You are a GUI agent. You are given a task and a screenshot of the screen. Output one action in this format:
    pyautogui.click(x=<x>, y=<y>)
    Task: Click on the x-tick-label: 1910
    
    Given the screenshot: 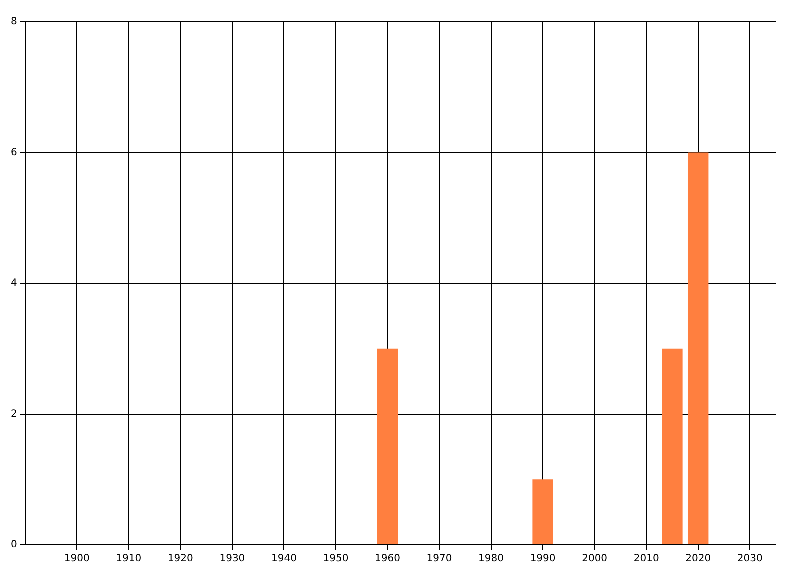 What is the action you would take?
    pyautogui.click(x=129, y=559)
    